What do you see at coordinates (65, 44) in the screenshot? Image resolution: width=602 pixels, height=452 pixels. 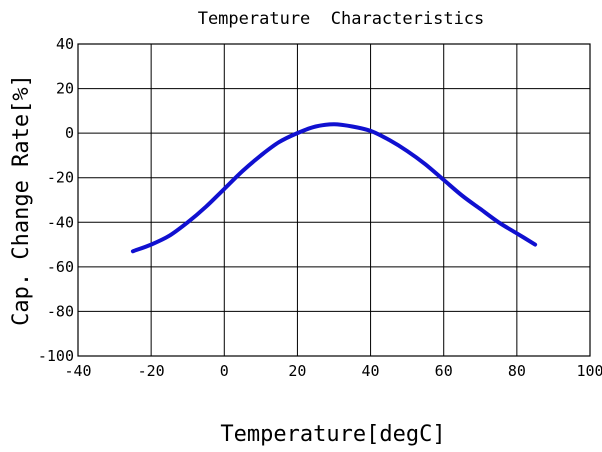 I see `y-tick-label: 40` at bounding box center [65, 44].